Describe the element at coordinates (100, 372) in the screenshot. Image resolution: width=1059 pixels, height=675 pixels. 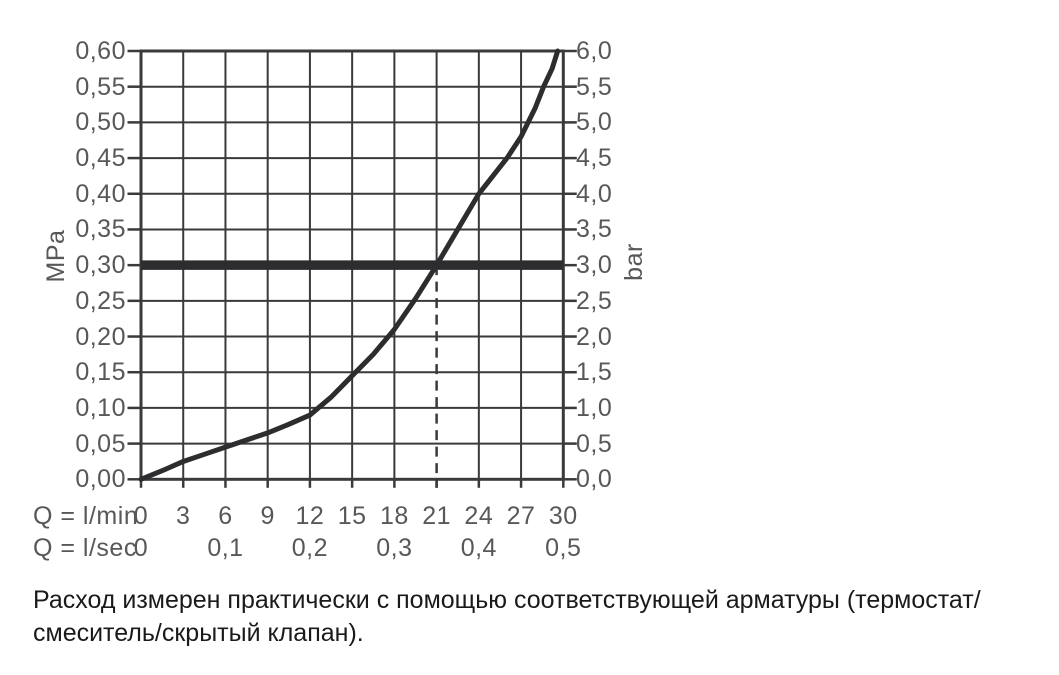
I see `y-left-tick-label: 0,15` at that location.